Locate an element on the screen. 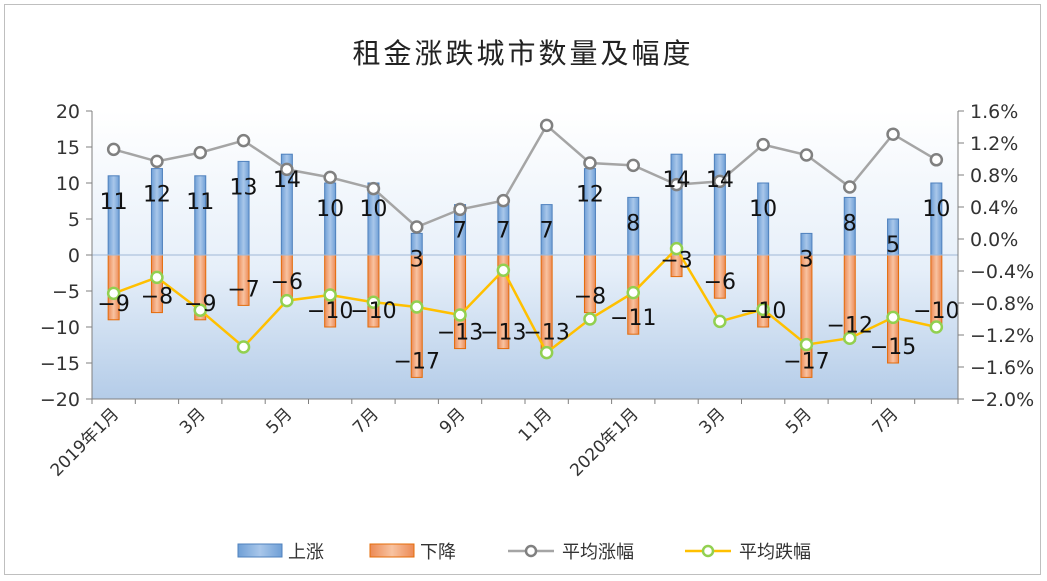 This screenshot has height=581, width=1047. legend-label-3: 平均涨幅 is located at coordinates (598, 552).